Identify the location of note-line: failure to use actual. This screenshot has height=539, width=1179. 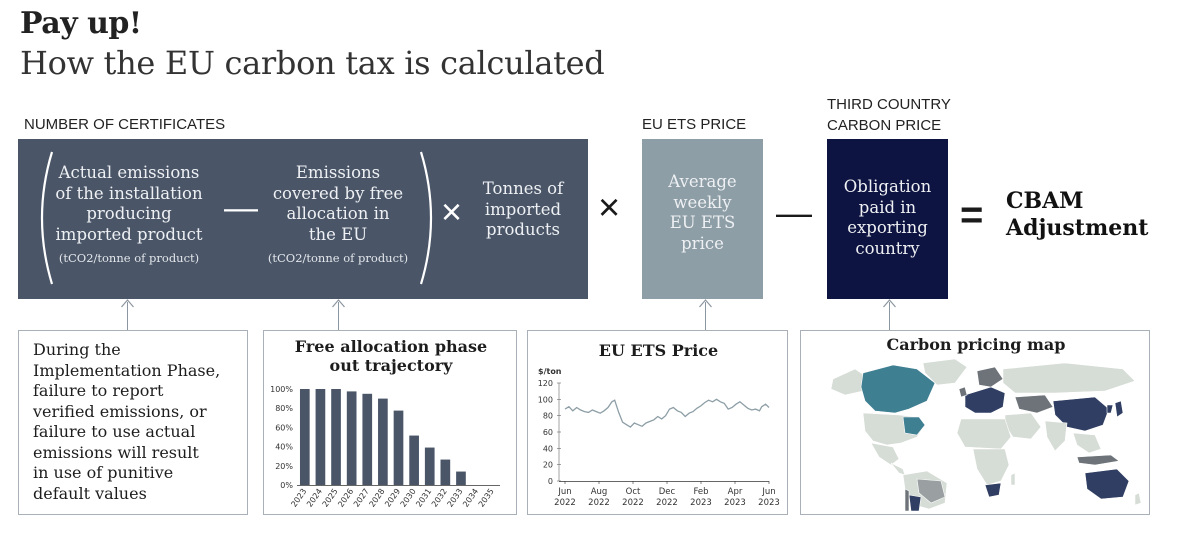
(114, 431).